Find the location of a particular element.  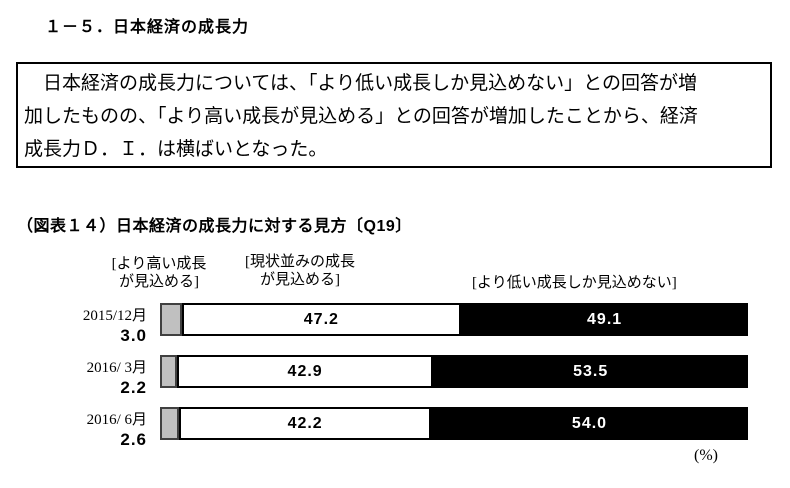

section-title: １－５．日本経済の成長力 is located at coordinates (147, 27).